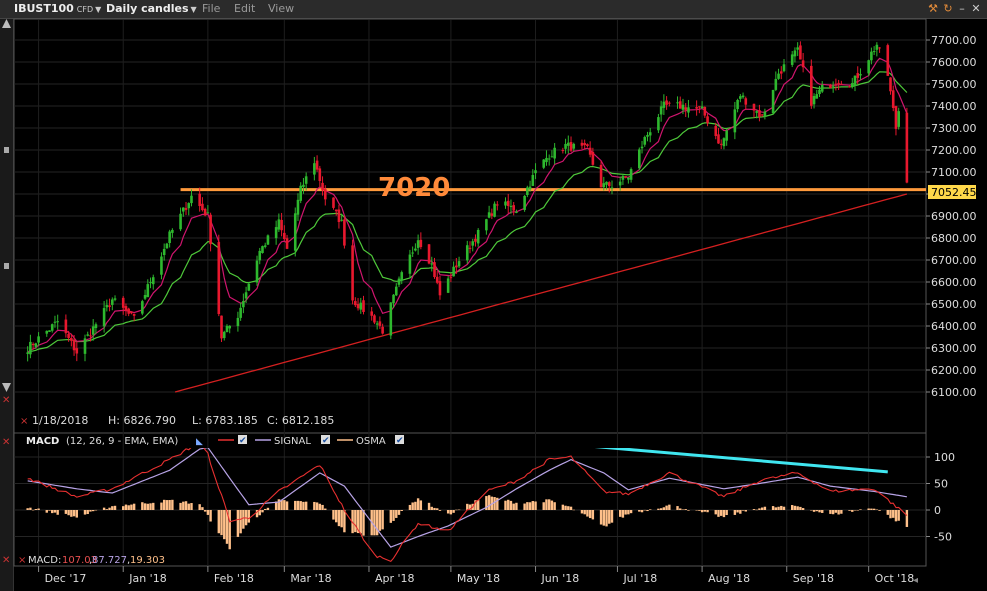 The width and height of the screenshot is (987, 591). I want to click on macd-checkbox, so click(242, 439).